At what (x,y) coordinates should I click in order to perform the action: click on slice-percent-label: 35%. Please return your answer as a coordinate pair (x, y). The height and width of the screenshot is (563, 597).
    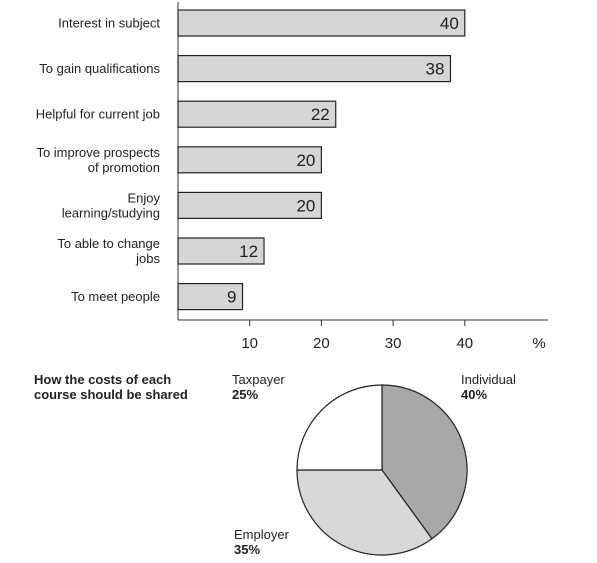
    Looking at the image, I should click on (247, 549).